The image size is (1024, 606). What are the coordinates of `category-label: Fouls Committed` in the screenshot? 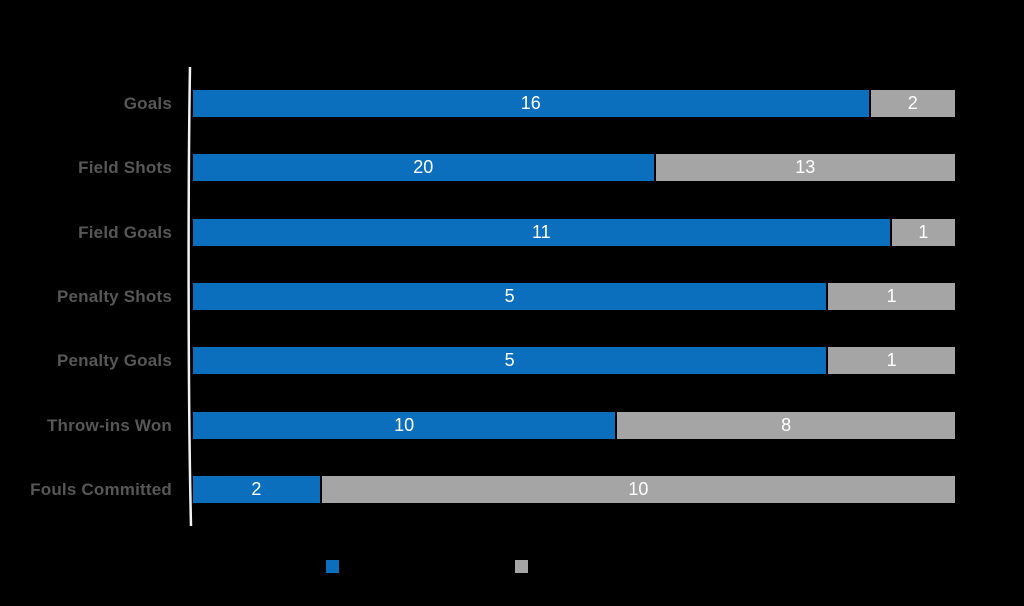 It's located at (101, 489).